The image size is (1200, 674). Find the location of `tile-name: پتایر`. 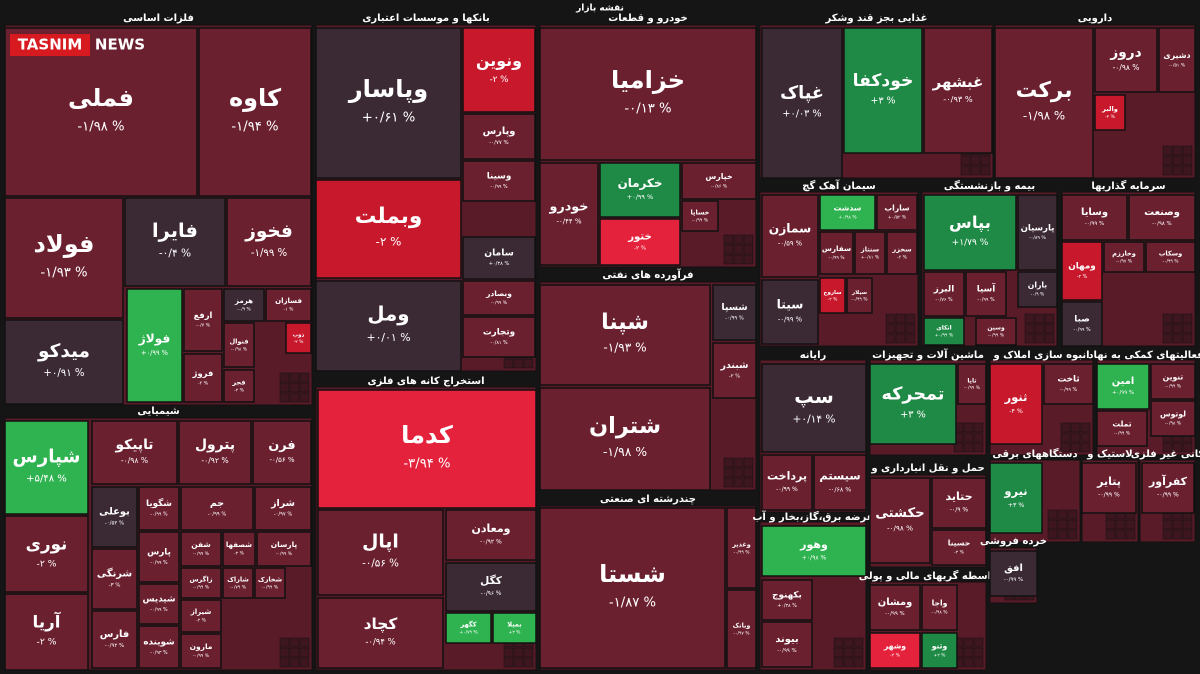

tile-name: پتایر is located at coordinates (1108, 481).